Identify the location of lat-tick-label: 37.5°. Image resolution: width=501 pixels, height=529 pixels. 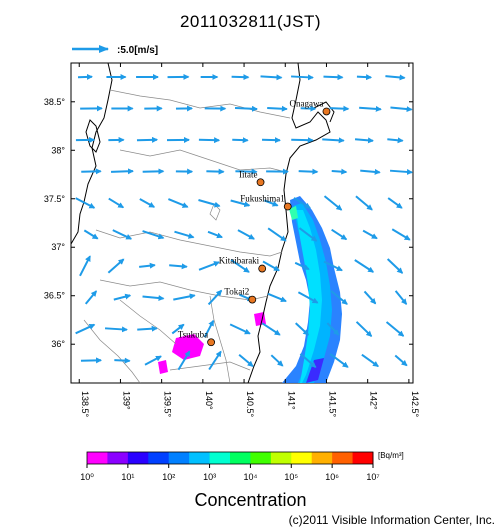
(55, 199).